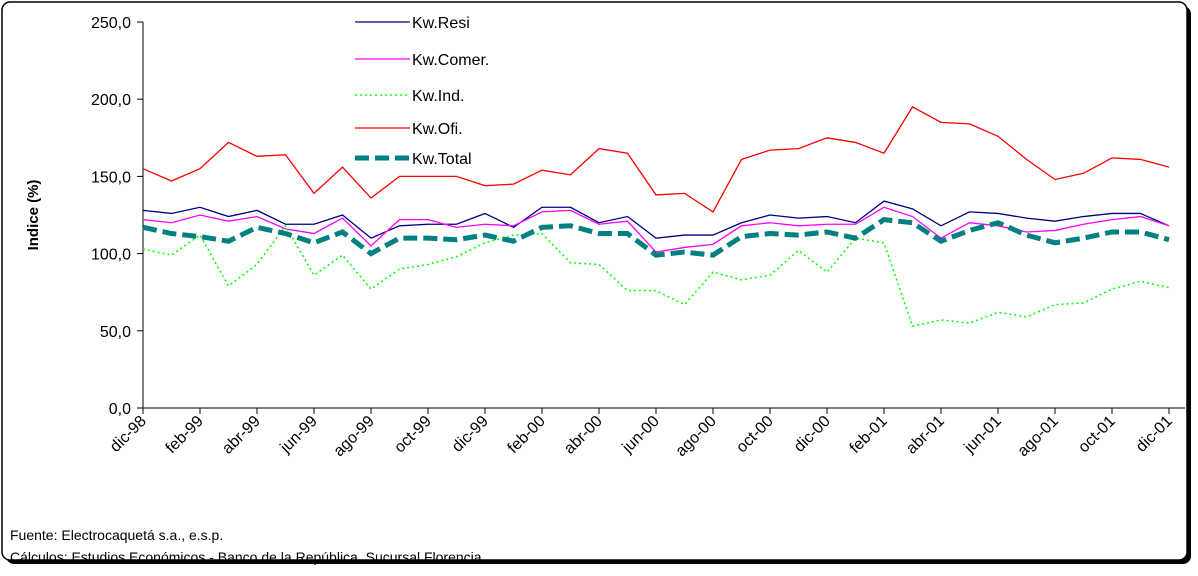  Describe the element at coordinates (111, 177) in the screenshot. I see `y-tick-label: 150,0` at that location.